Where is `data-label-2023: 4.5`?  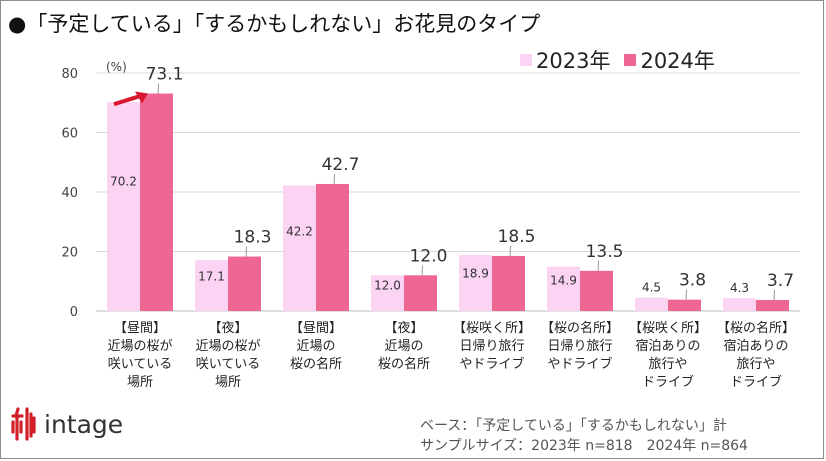 data-label-2023: 4.5 is located at coordinates (651, 288).